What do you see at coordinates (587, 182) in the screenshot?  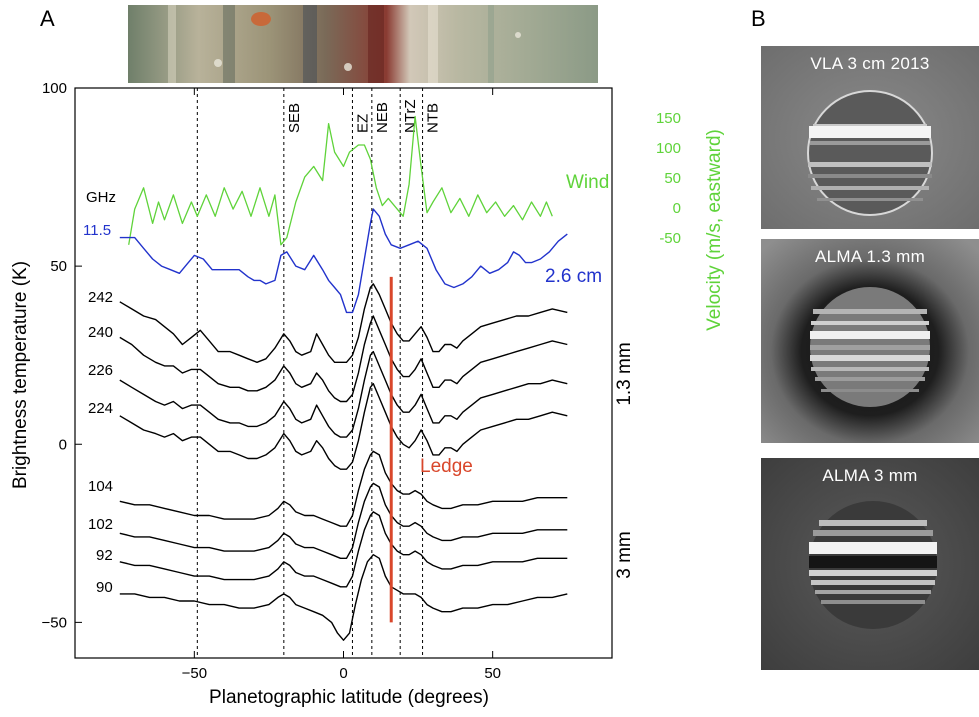 I see `wind-label: Wind` at bounding box center [587, 182].